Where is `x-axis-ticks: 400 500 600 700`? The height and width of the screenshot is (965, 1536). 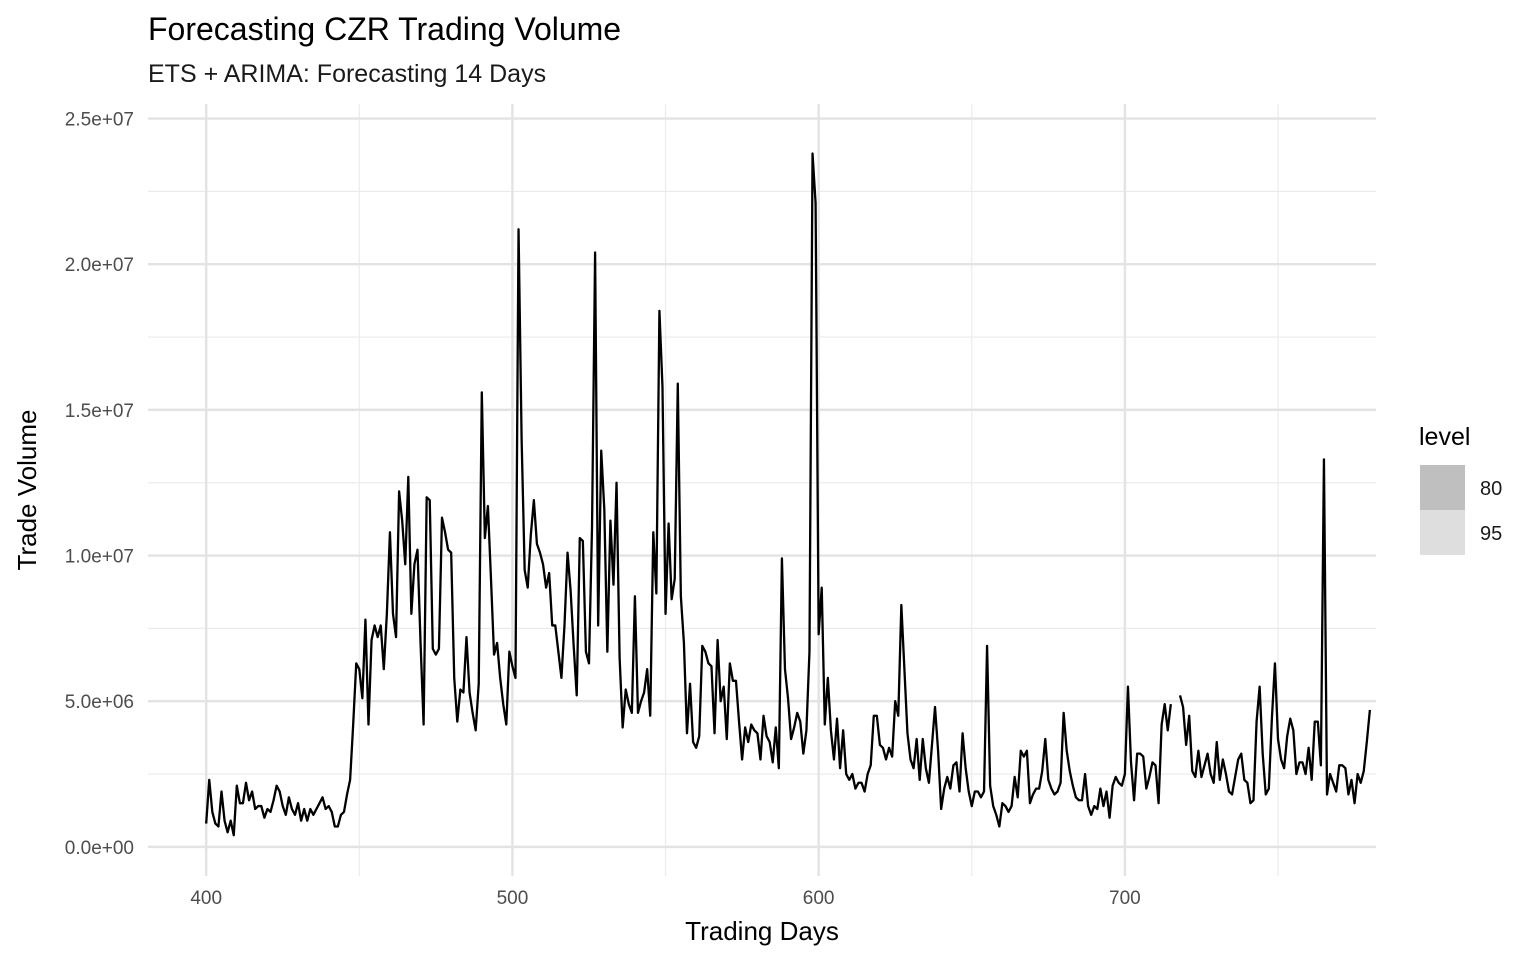 x-axis-ticks: 400 500 600 700 is located at coordinates (665, 898).